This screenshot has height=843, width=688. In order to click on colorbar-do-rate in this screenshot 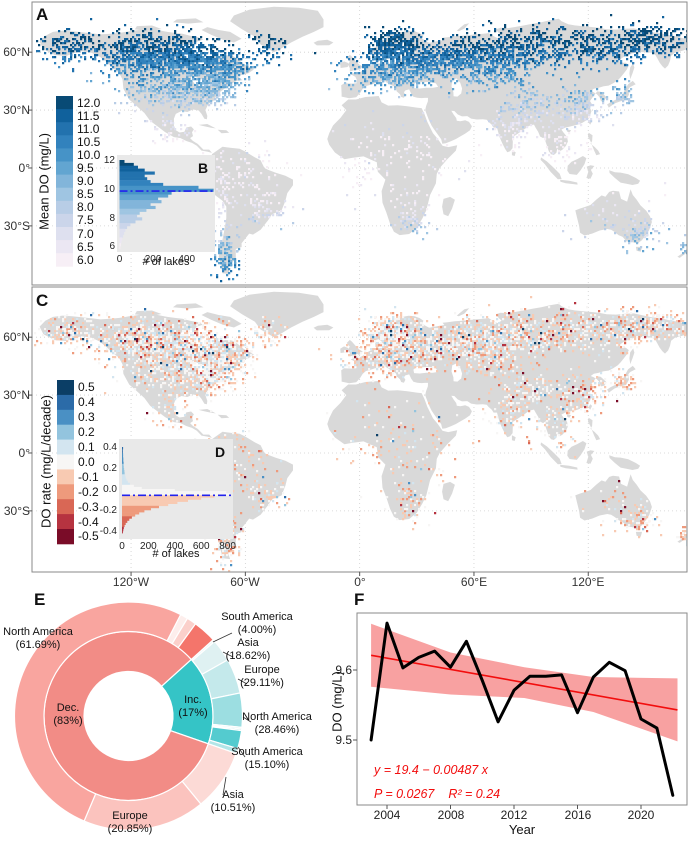, I will do `click(65, 462)`.